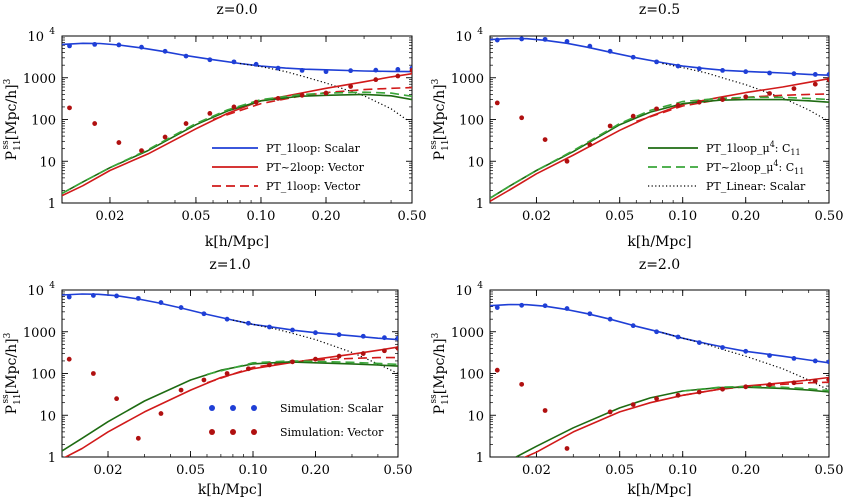  What do you see at coordinates (236, 10) in the screenshot?
I see `chart-title: z=0.0` at bounding box center [236, 10].